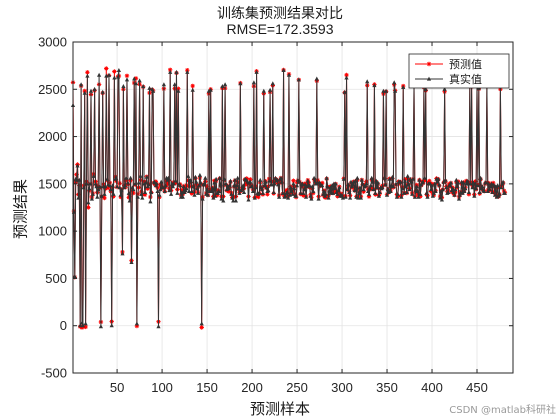 This screenshot has height=420, width=560. What do you see at coordinates (52, 183) in the screenshot?
I see `y-tick-label: 1500` at bounding box center [52, 183].